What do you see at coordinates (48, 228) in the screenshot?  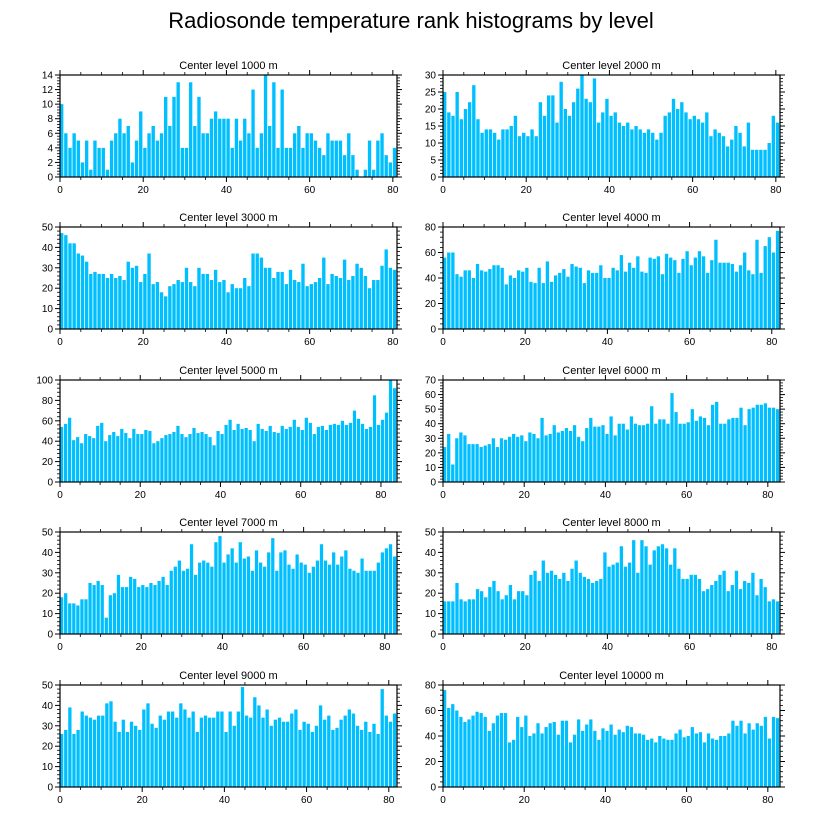 I see `panel-3-ytick-label-5: 50` at bounding box center [48, 228].